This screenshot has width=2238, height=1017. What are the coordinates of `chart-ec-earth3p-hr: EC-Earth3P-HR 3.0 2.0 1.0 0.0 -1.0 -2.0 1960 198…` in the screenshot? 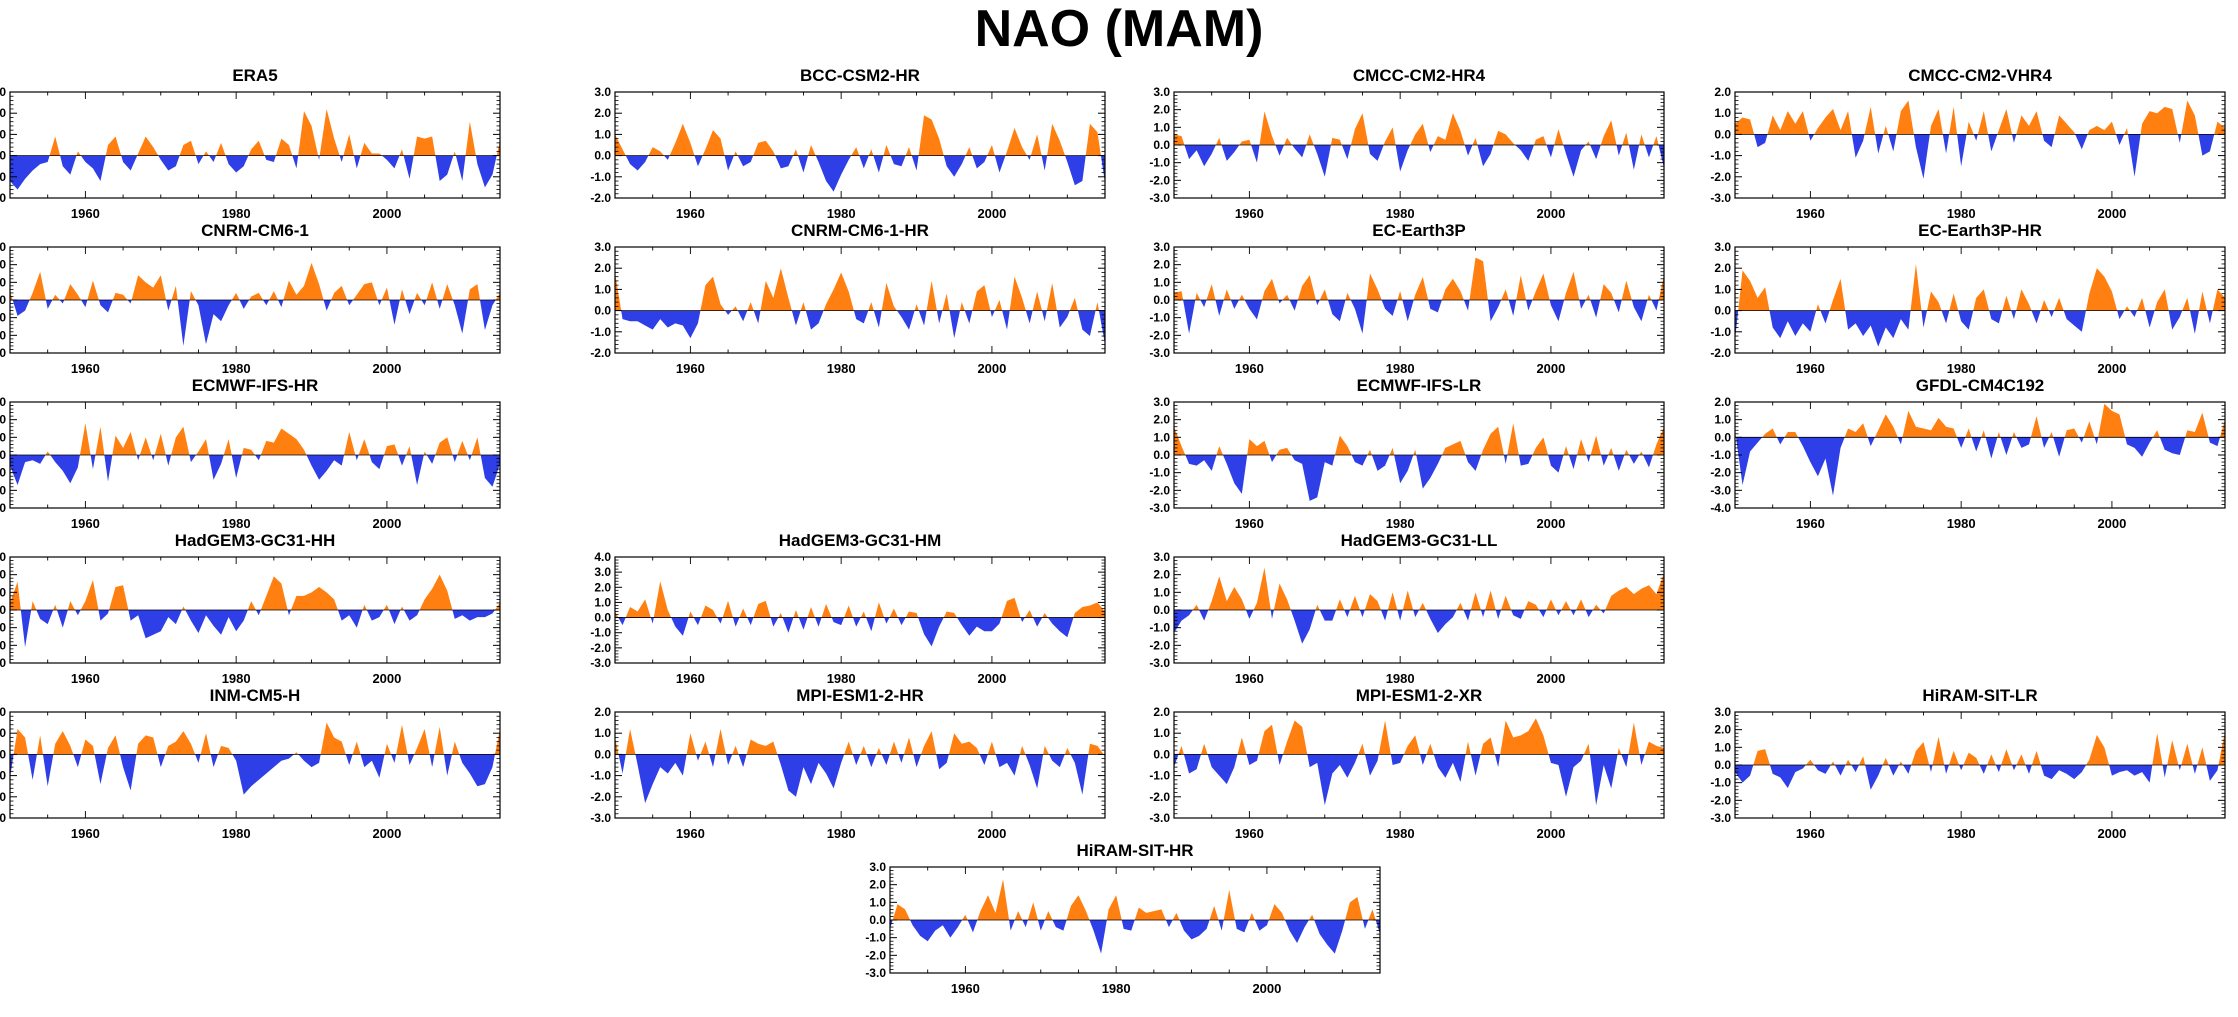 It's located at (1968, 298).